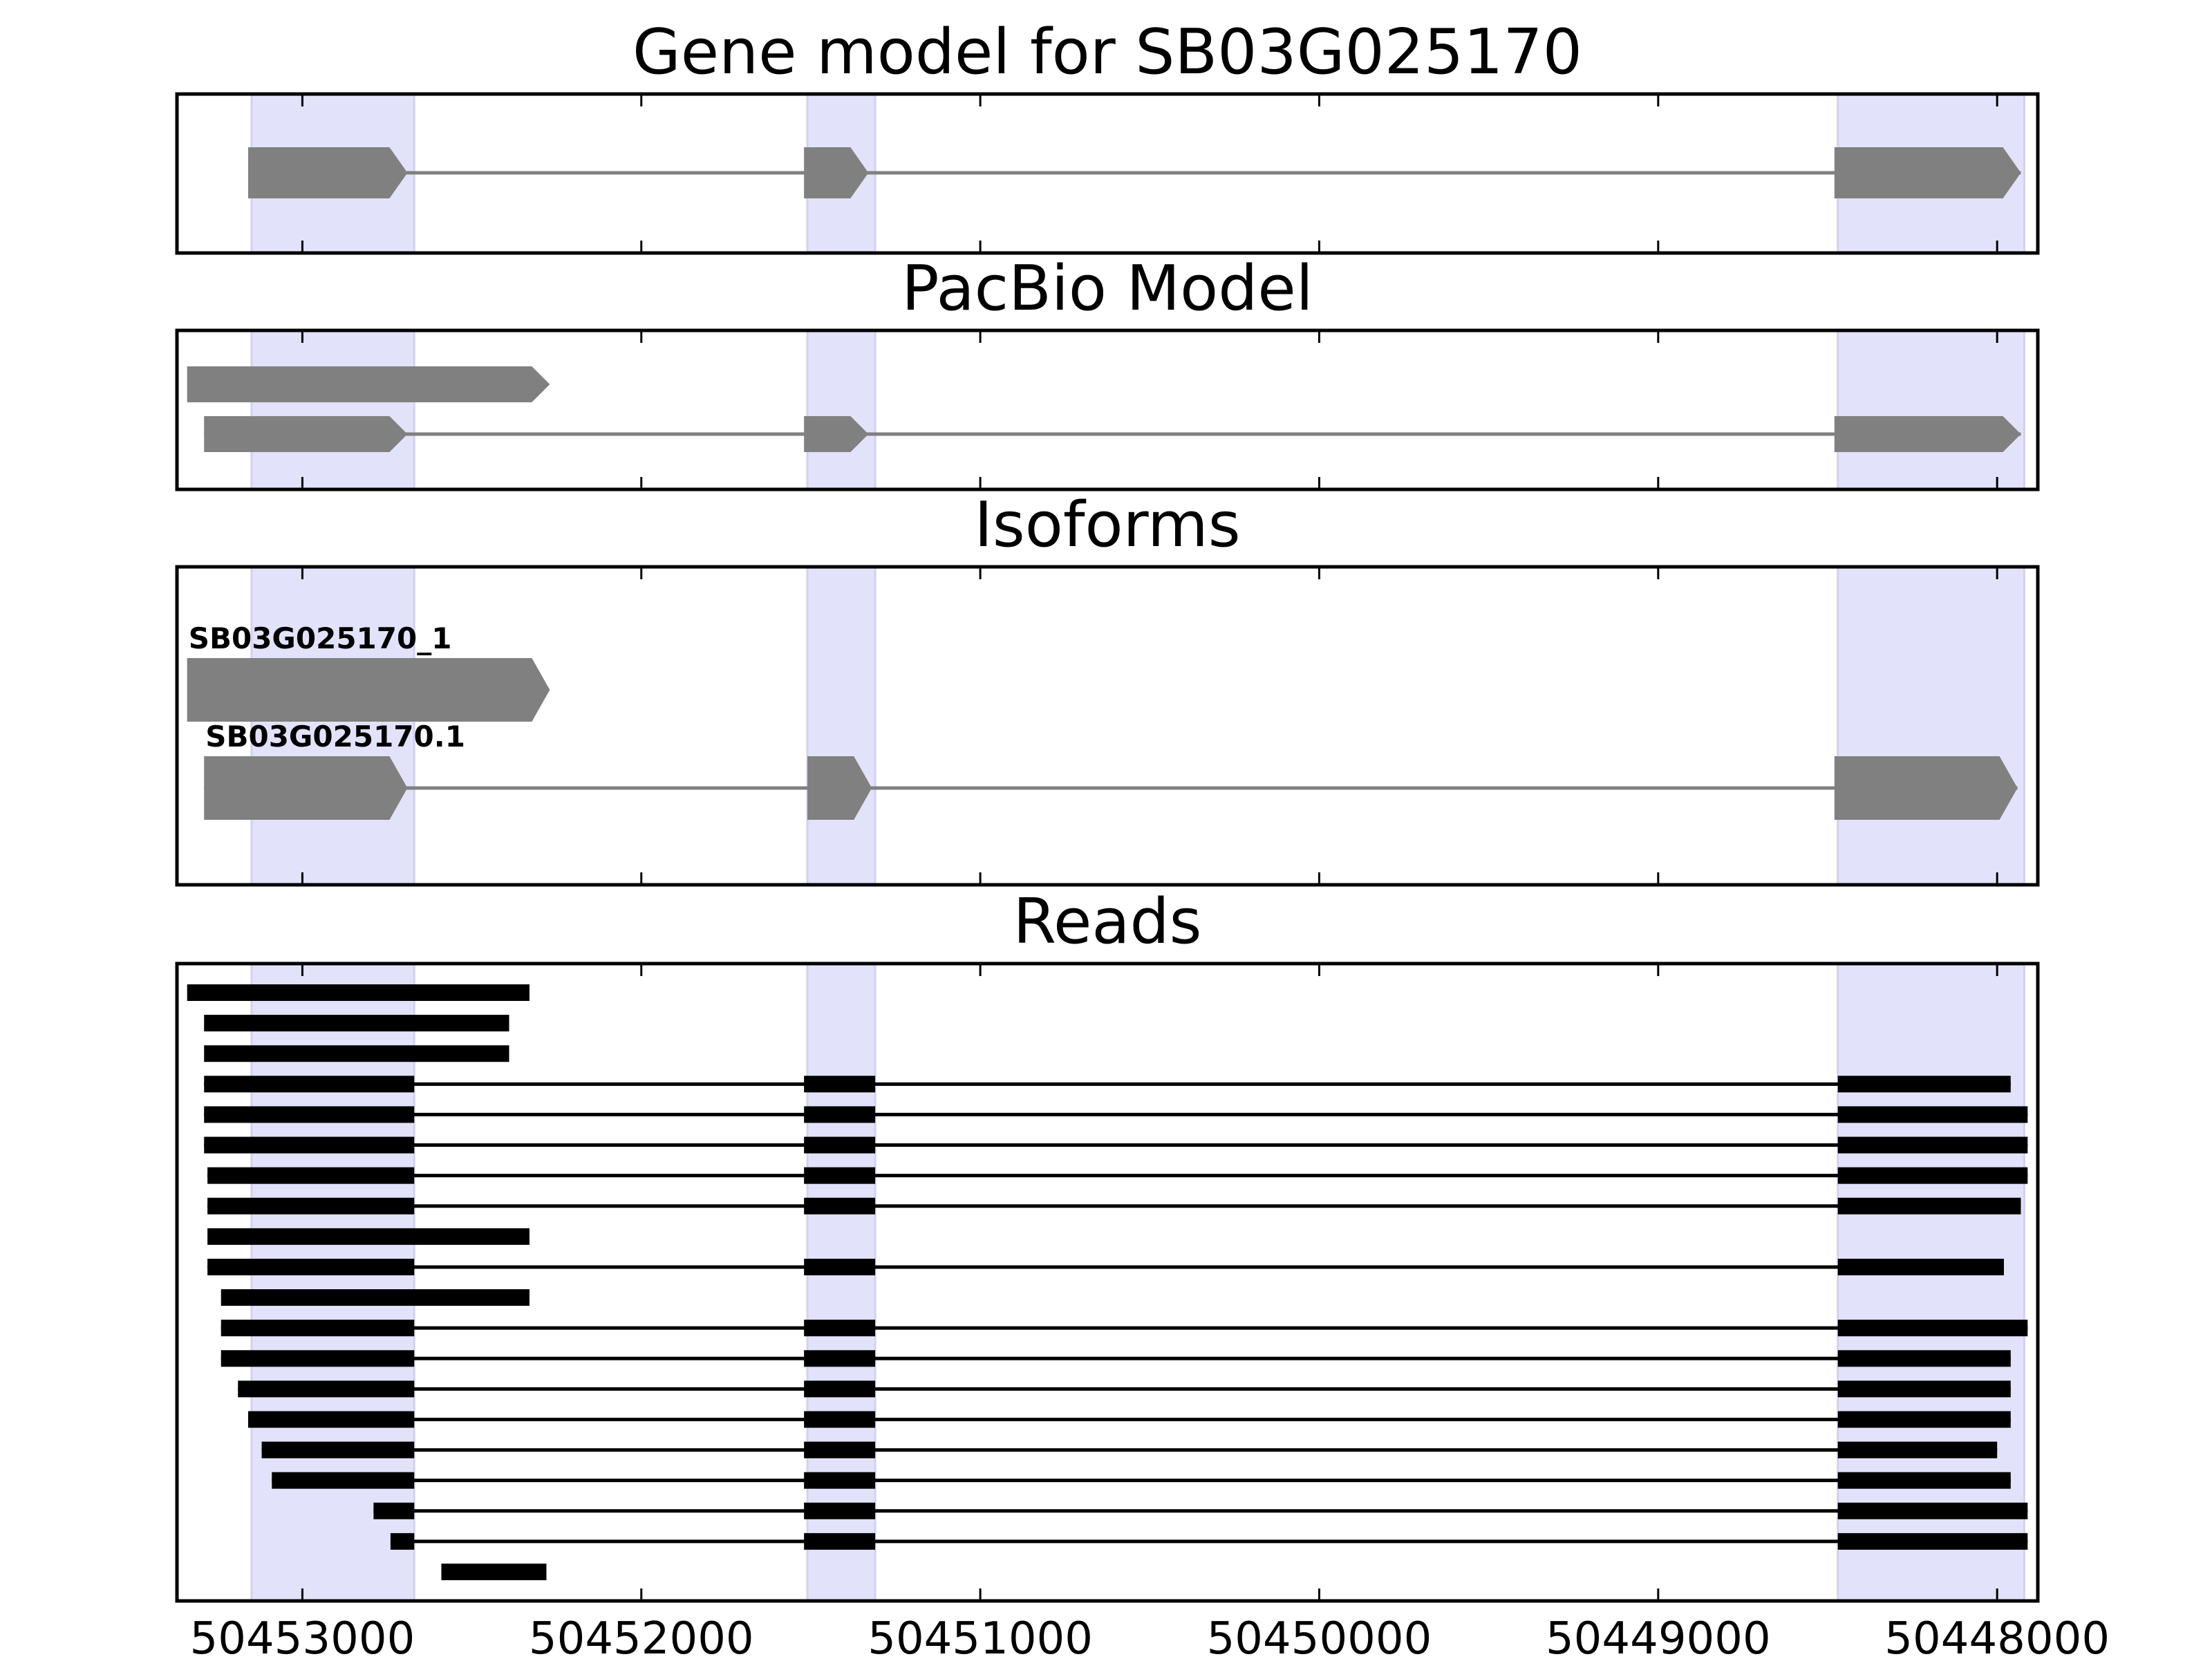 Image resolution: width=2212 pixels, height=1659 pixels. I want to click on x-tick-label: 50448000, so click(1997, 1636).